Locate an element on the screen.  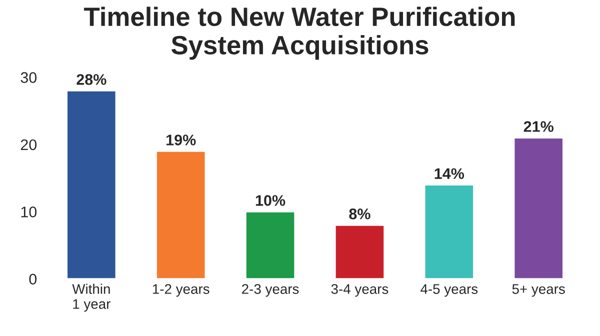
data-label: 14% is located at coordinates (449, 173).